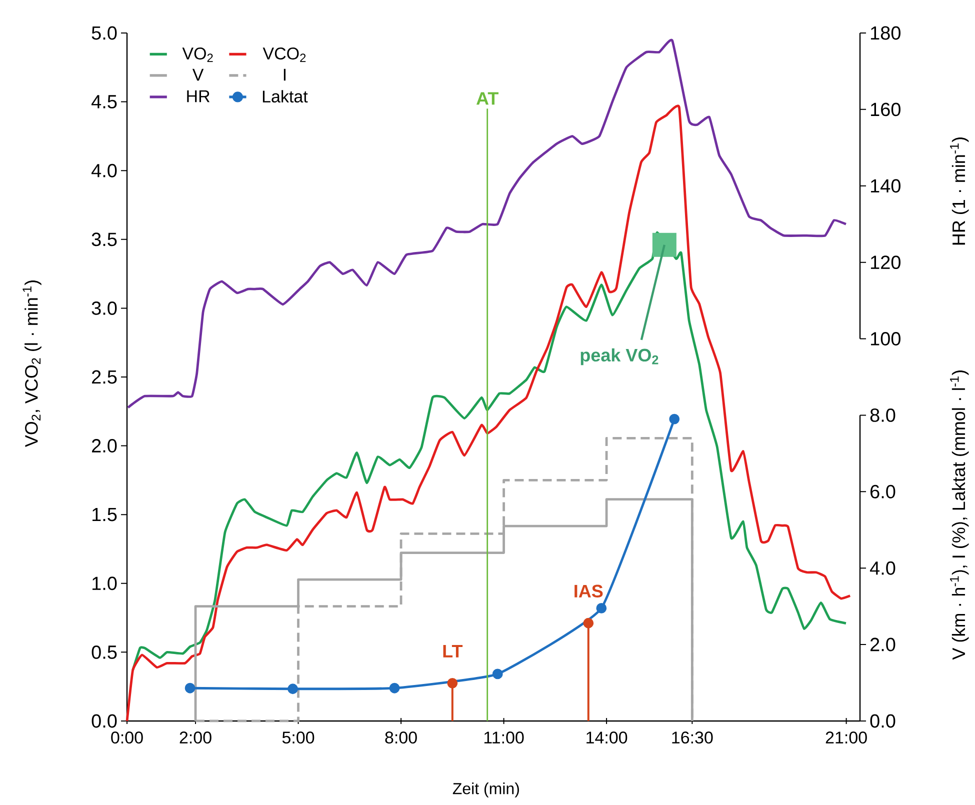  Describe the element at coordinates (588, 591) in the screenshot. I see `ref-line-label: IAS` at that location.